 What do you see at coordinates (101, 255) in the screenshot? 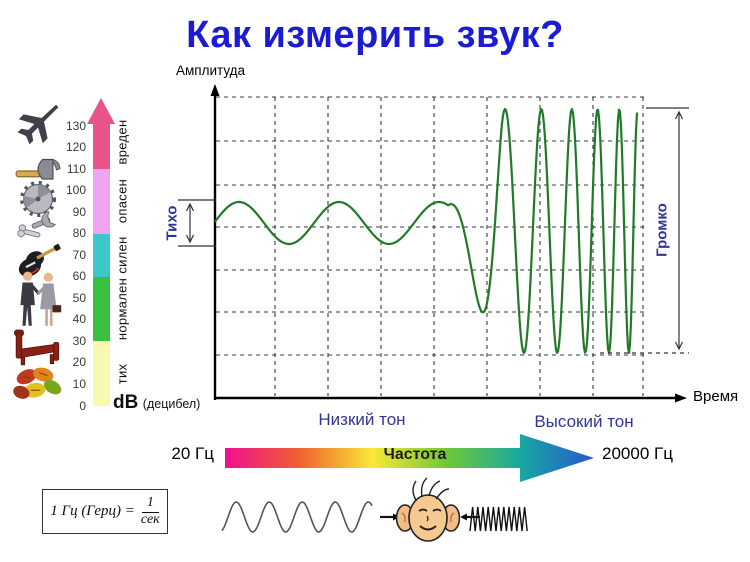
I see `db-zone-силен` at bounding box center [101, 255].